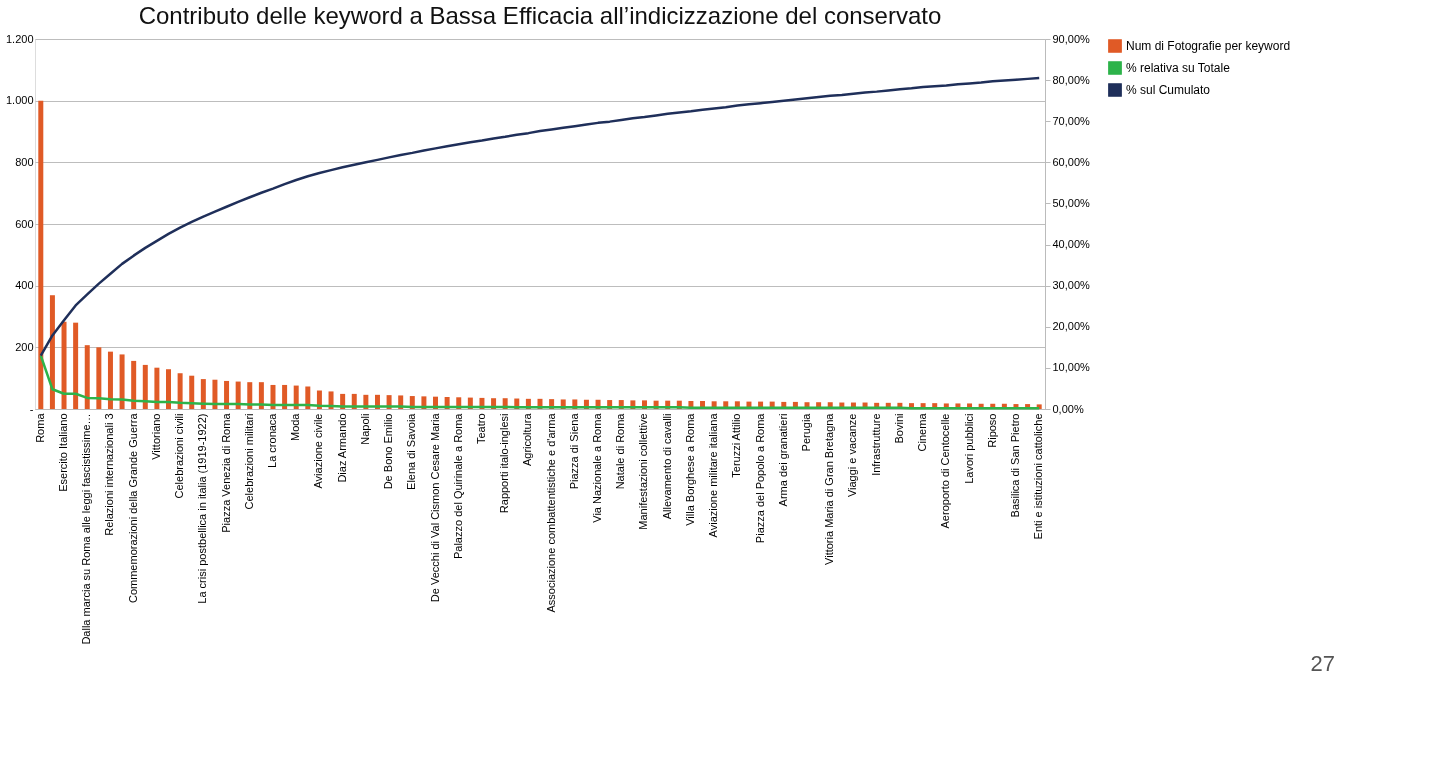 This screenshot has height=784, width=1456. What do you see at coordinates (991, 430) in the screenshot?
I see `x-tick-label: Riposo` at bounding box center [991, 430].